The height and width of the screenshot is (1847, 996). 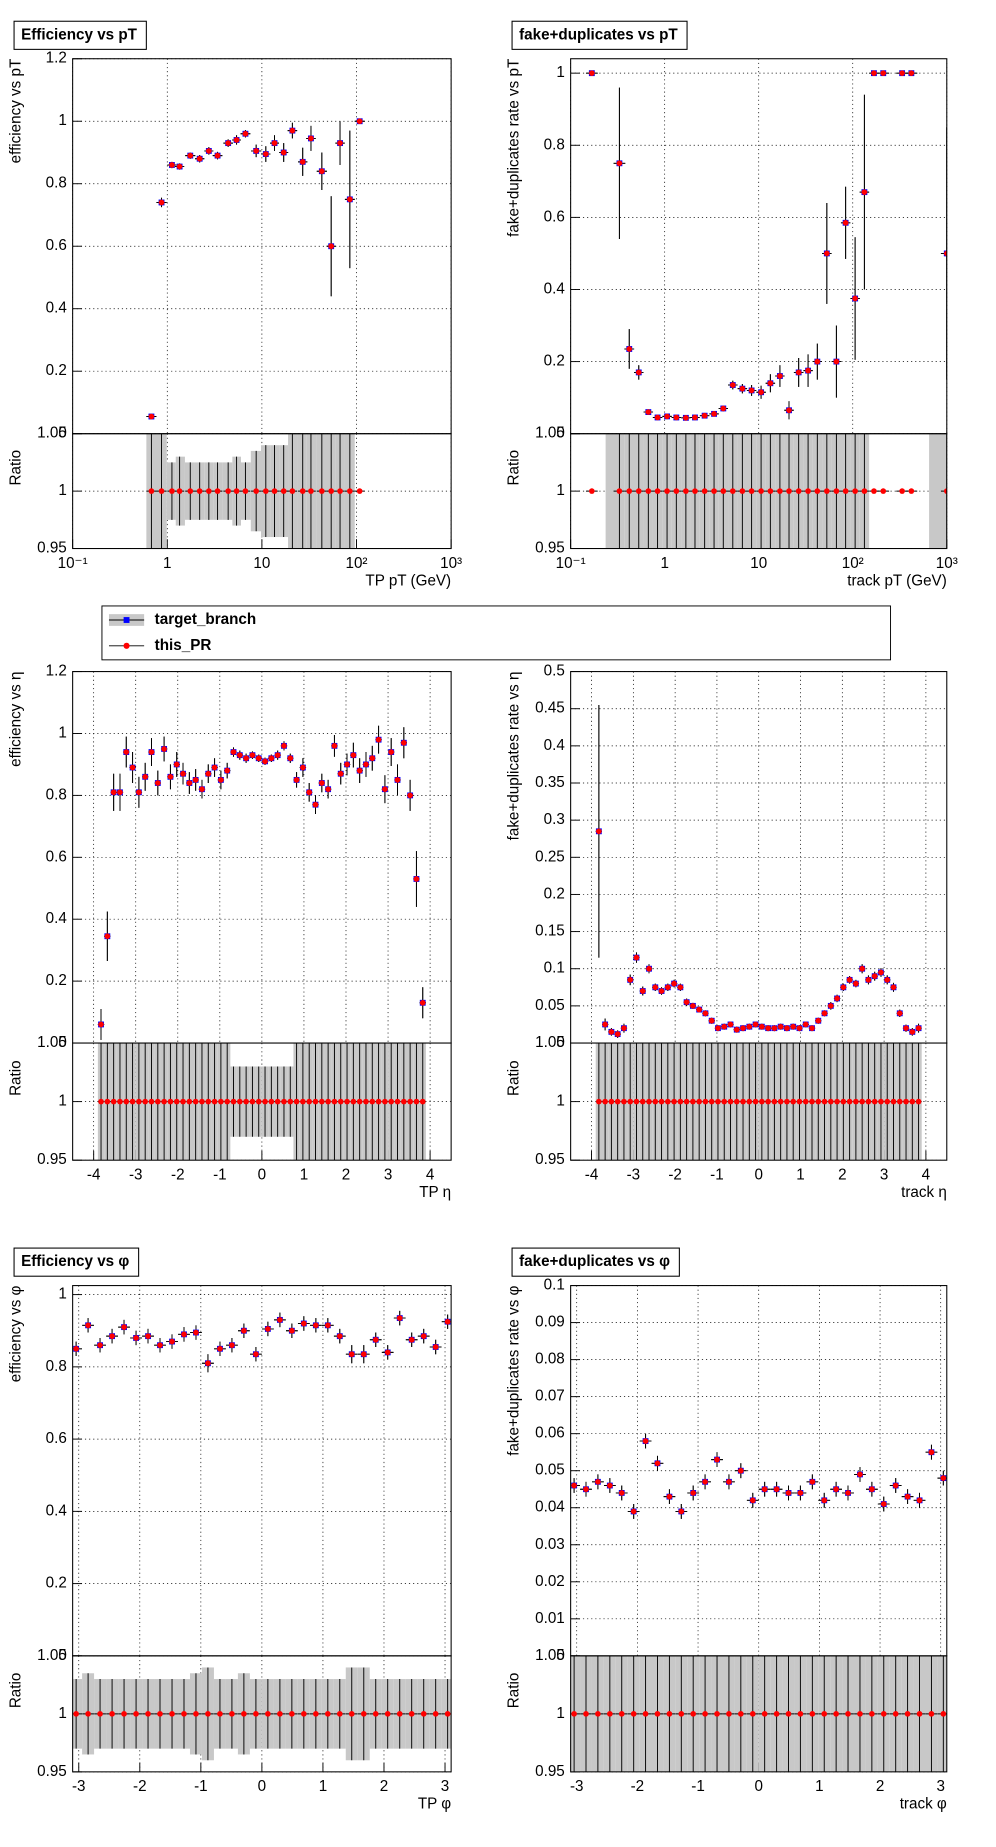 I want to click on x-axis-label: TP η, so click(x=435, y=1192).